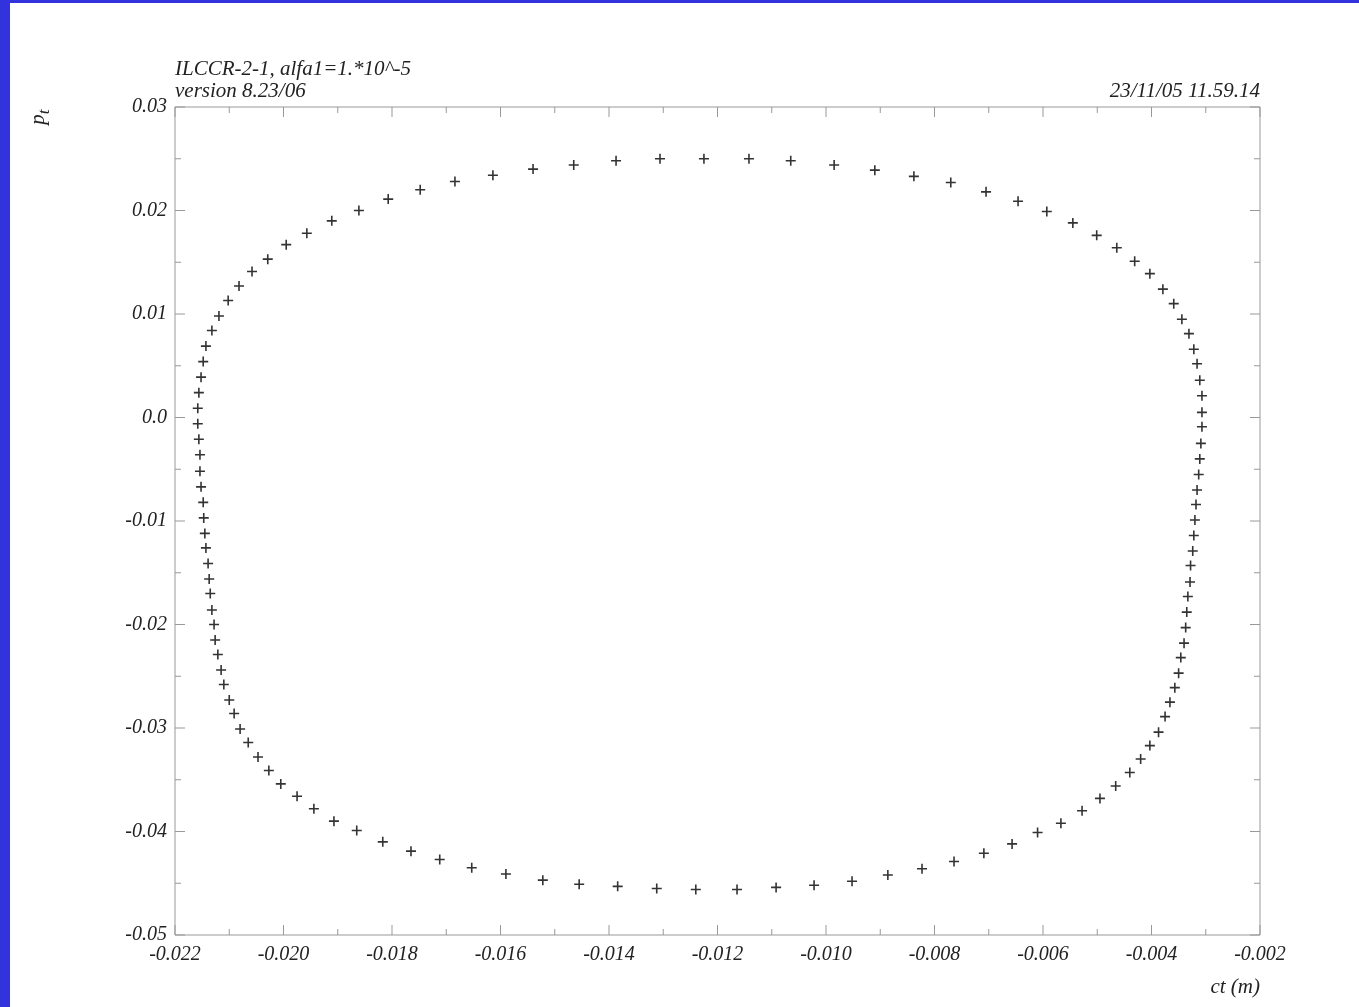 Image resolution: width=1359 pixels, height=1007 pixels. I want to click on x-tick-label: -0.016, so click(500, 953).